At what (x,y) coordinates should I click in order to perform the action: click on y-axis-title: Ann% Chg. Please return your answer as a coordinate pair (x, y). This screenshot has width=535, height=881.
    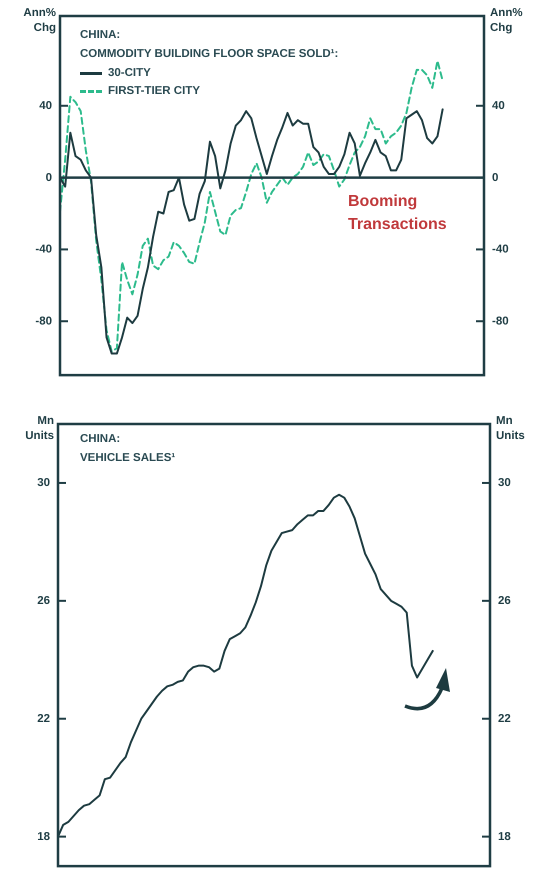
    Looking at the image, I should click on (39, 21).